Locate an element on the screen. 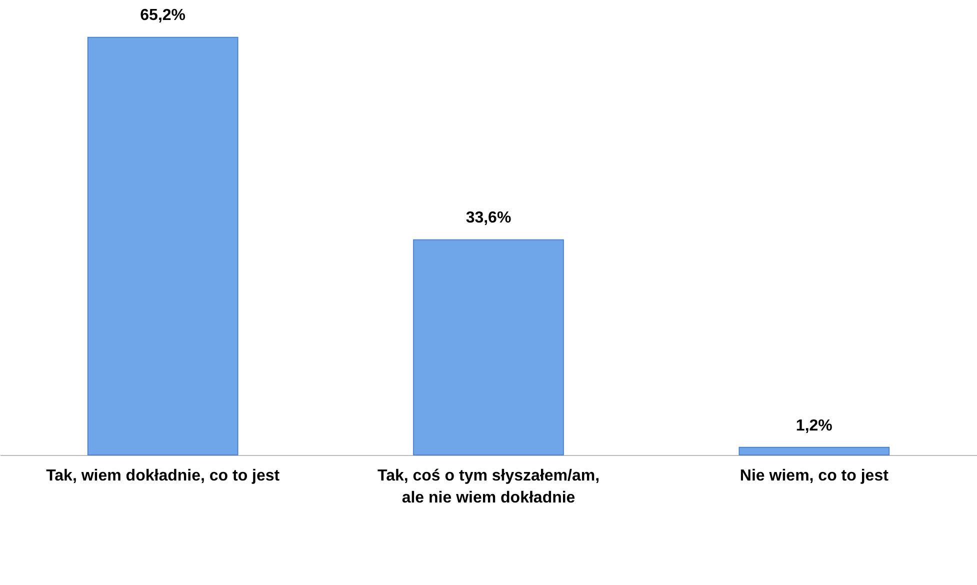  x-tick-label: Tak, coś o tym słyszałem/am, ale nie wiem dokładnie is located at coordinates (488, 487).